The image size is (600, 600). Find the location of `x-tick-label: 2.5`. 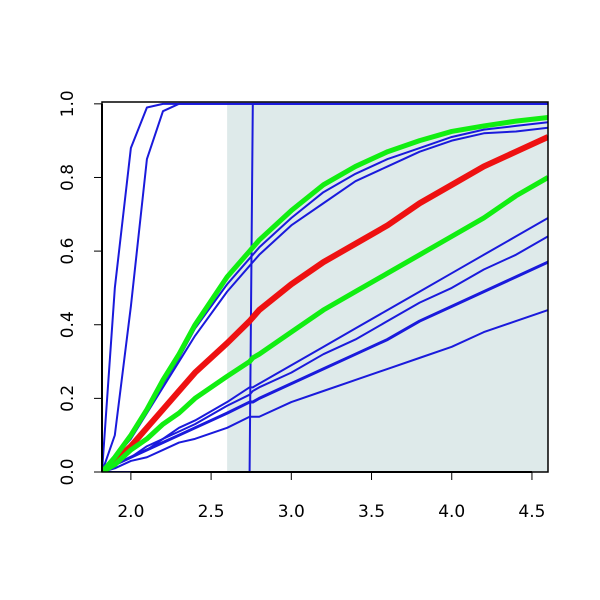

x-tick-label: 2.5 is located at coordinates (211, 512).